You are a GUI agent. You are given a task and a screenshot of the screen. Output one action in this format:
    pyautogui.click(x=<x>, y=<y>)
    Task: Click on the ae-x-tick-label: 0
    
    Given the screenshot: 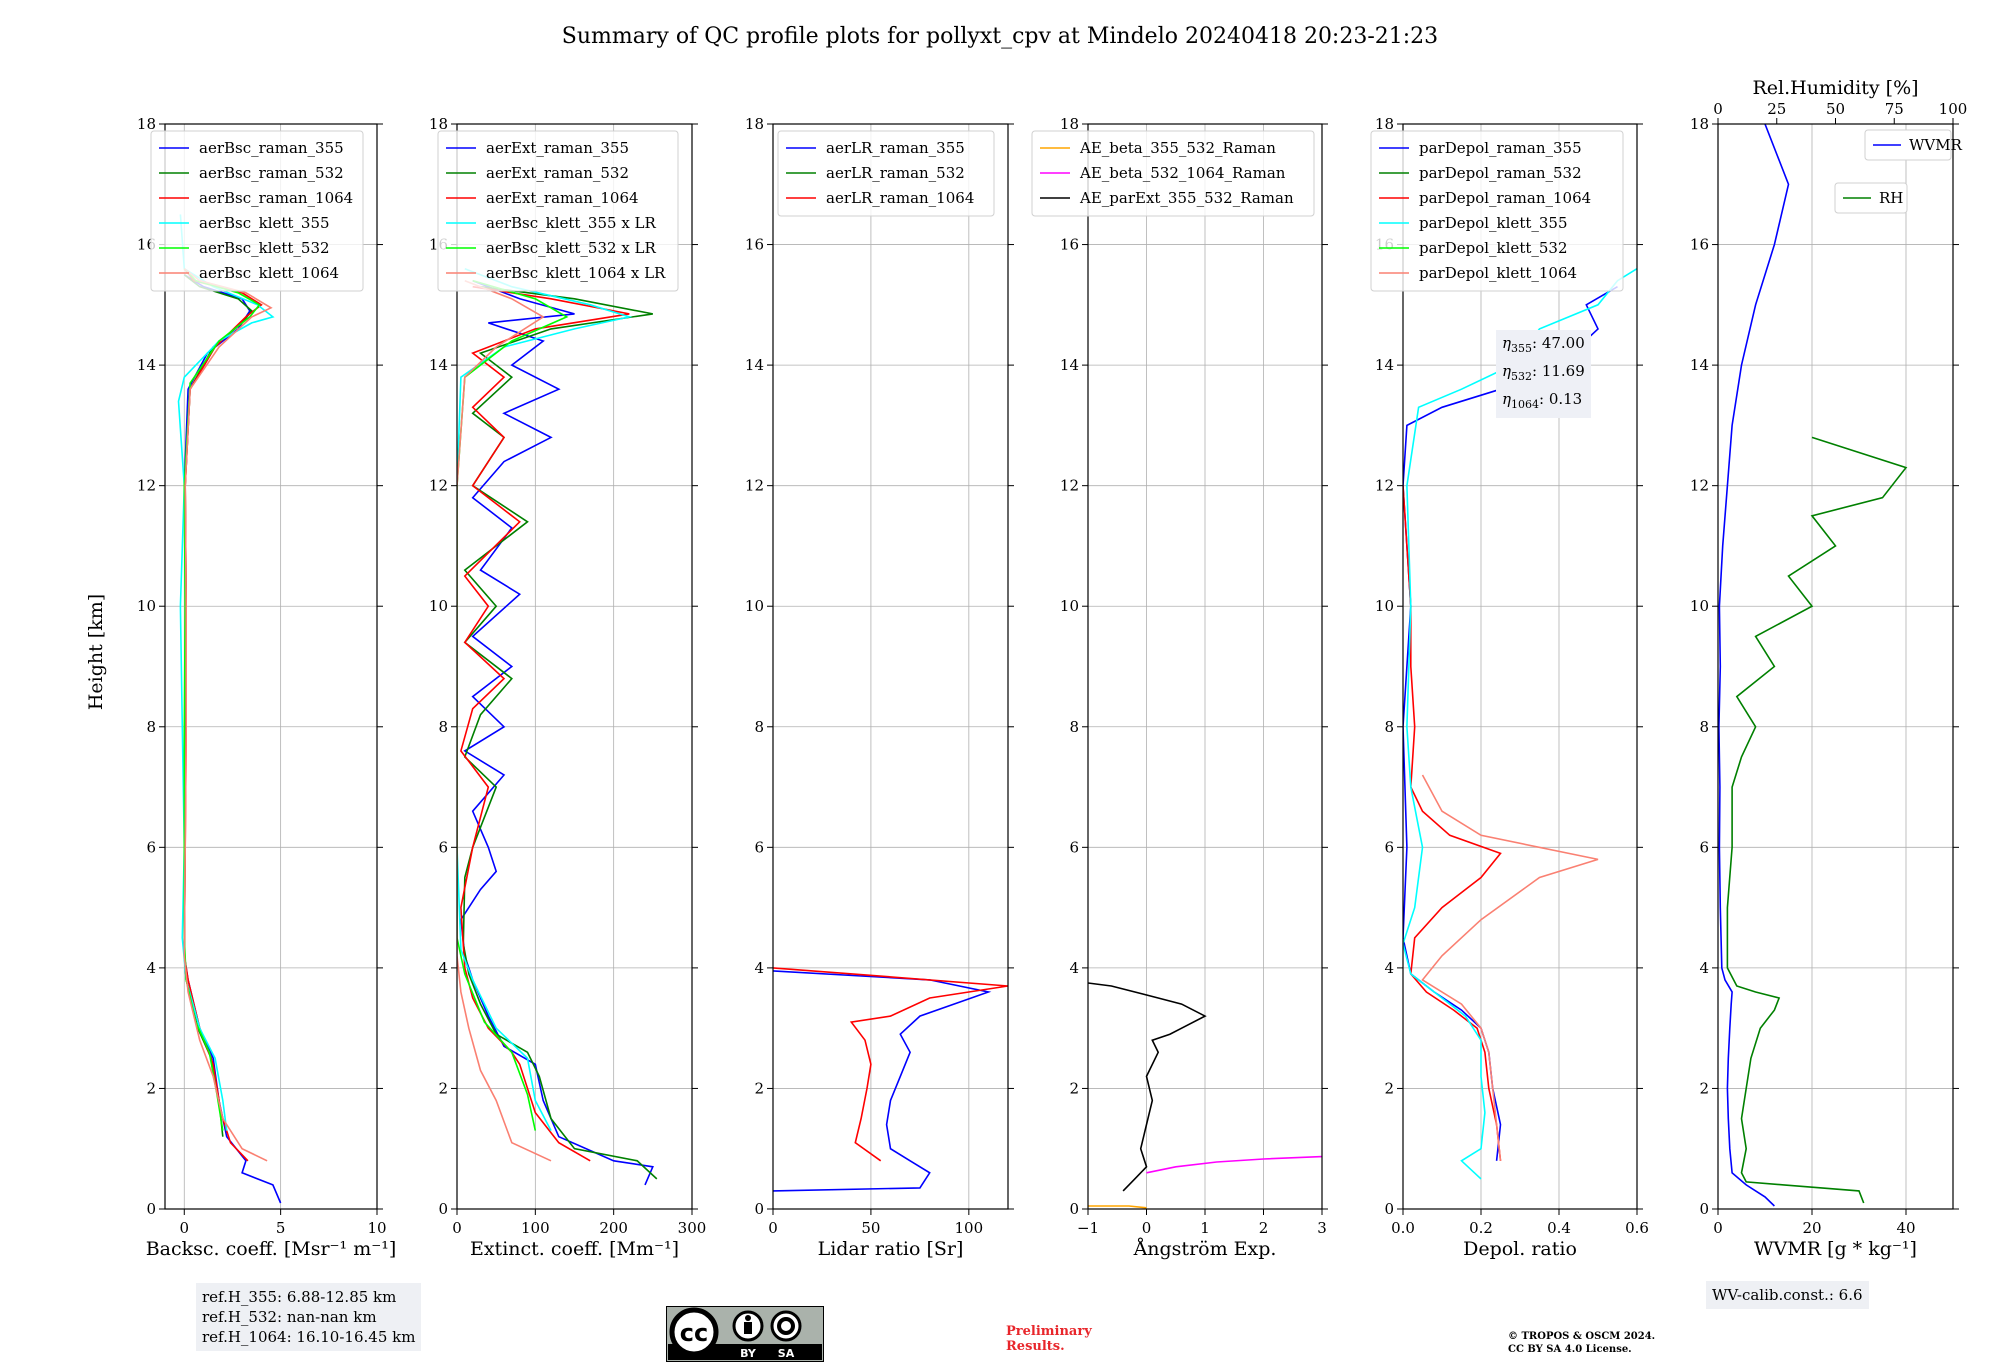 What is the action you would take?
    pyautogui.click(x=1147, y=1228)
    